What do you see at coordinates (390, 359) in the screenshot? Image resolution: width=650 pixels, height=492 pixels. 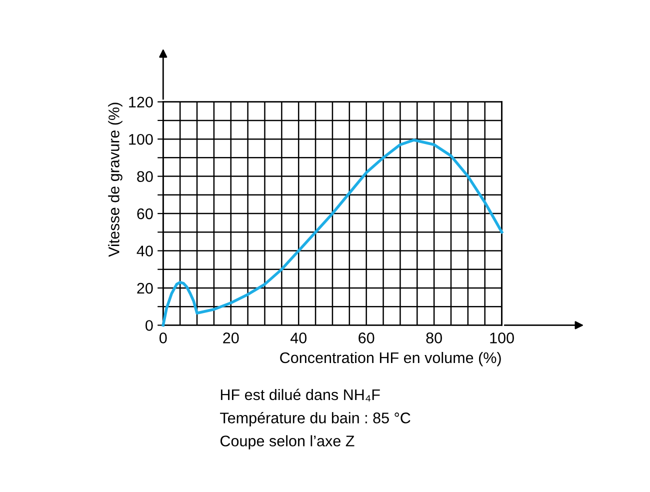 I see `x-axis-title: Concentration HF en volume (%)` at bounding box center [390, 359].